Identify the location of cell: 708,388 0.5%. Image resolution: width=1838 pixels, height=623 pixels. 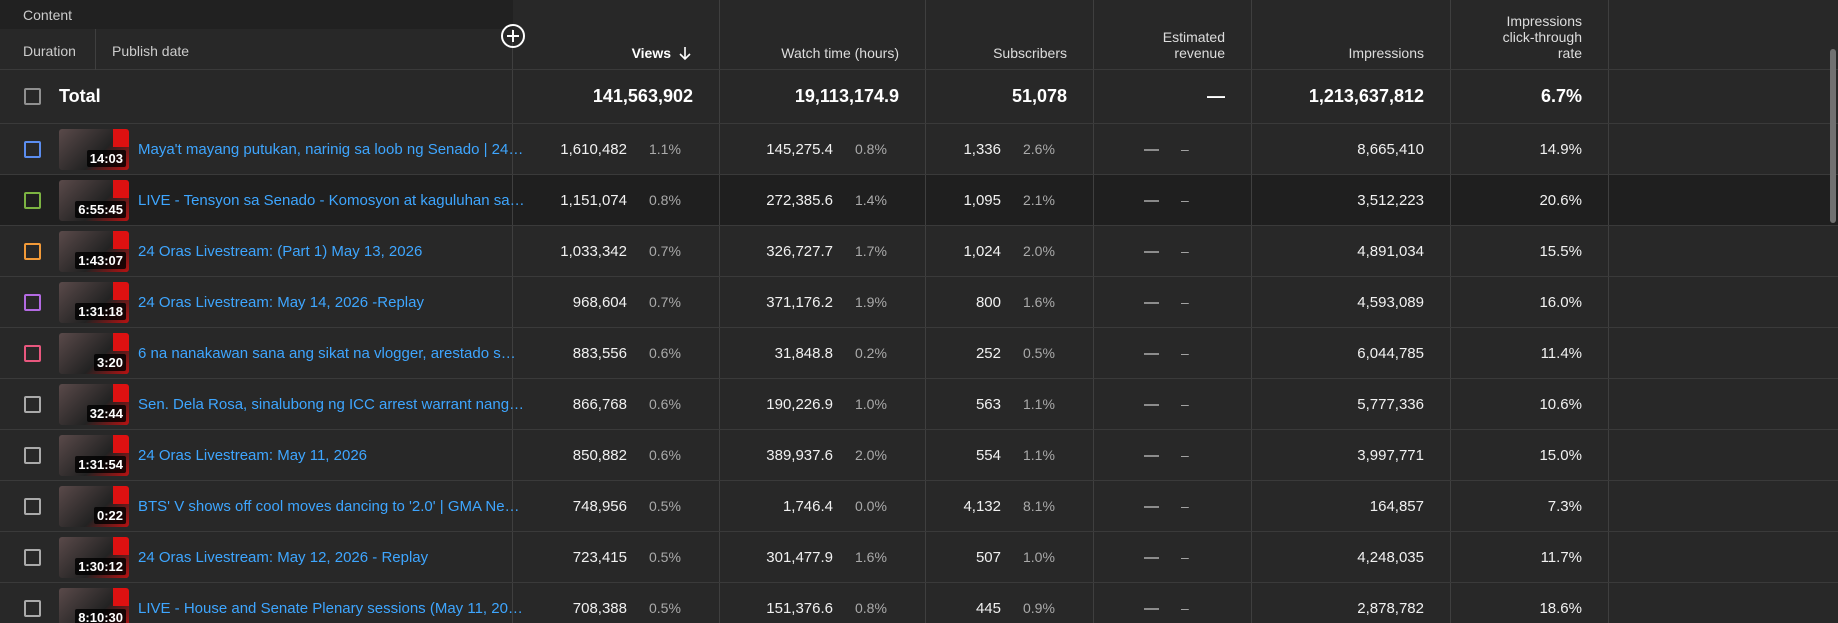
(616, 603).